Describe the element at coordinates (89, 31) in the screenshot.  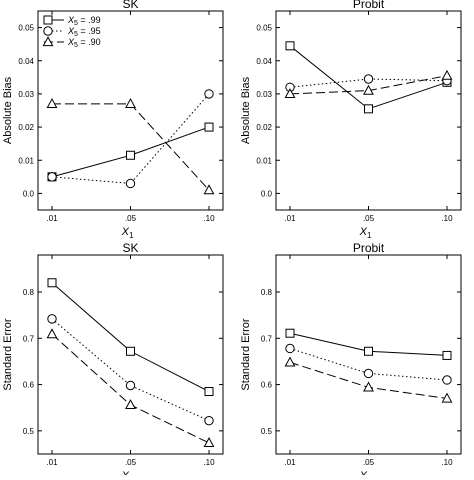
I see `legend-label-value: = .95` at that location.